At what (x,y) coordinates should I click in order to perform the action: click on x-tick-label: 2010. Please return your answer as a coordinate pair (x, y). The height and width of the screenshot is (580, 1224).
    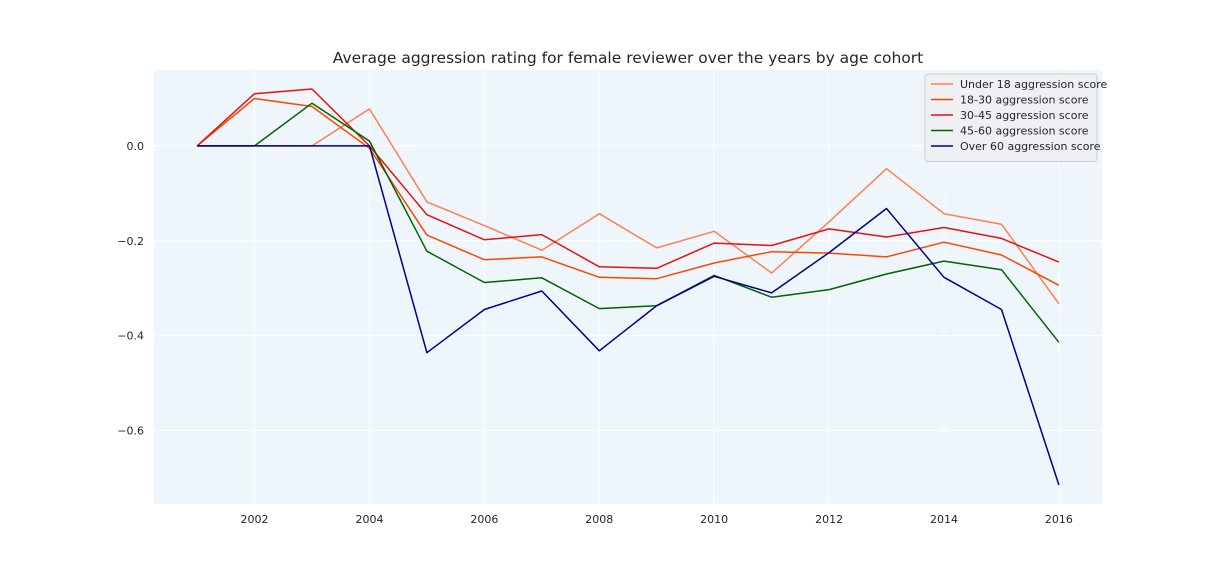
    Looking at the image, I should click on (714, 519).